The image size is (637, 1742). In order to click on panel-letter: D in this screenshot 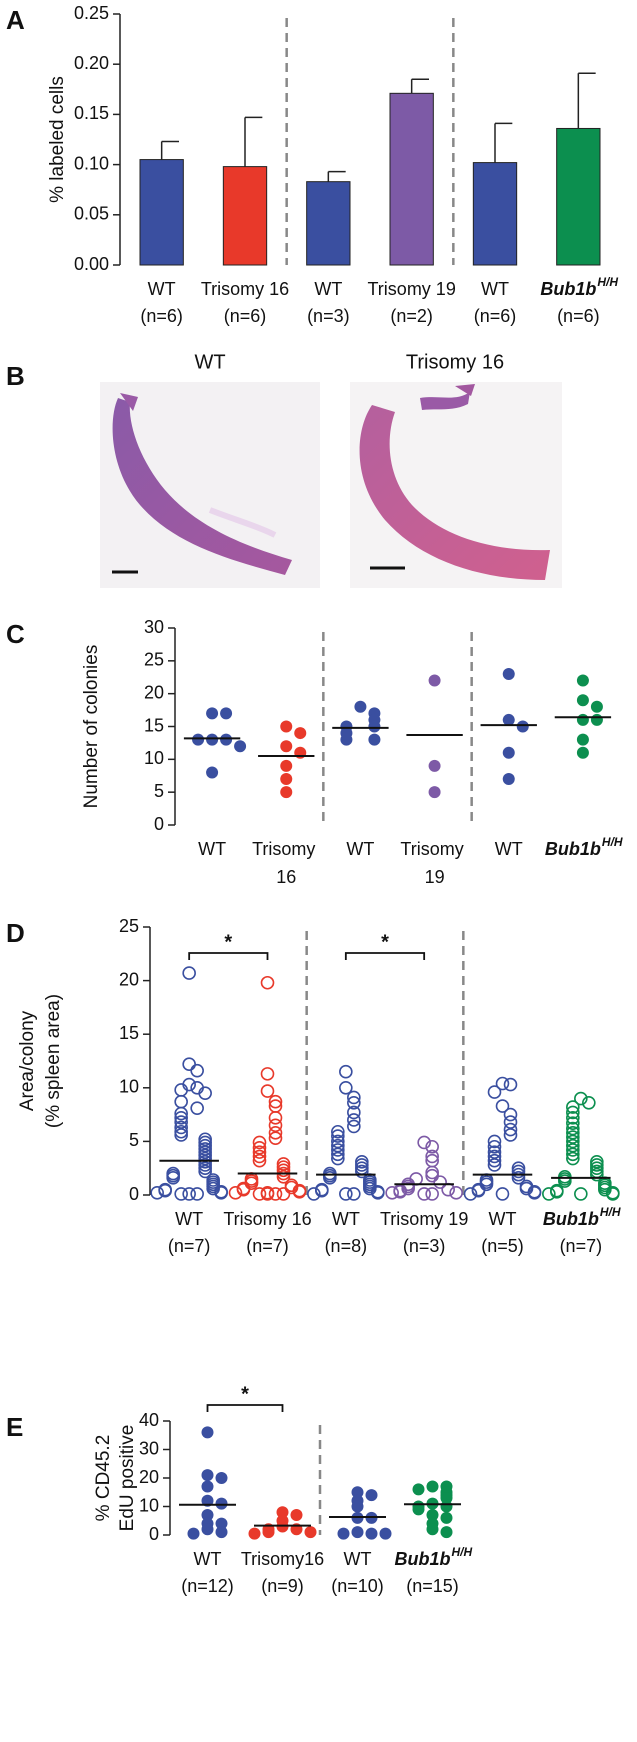, I will do `click(15, 933)`.